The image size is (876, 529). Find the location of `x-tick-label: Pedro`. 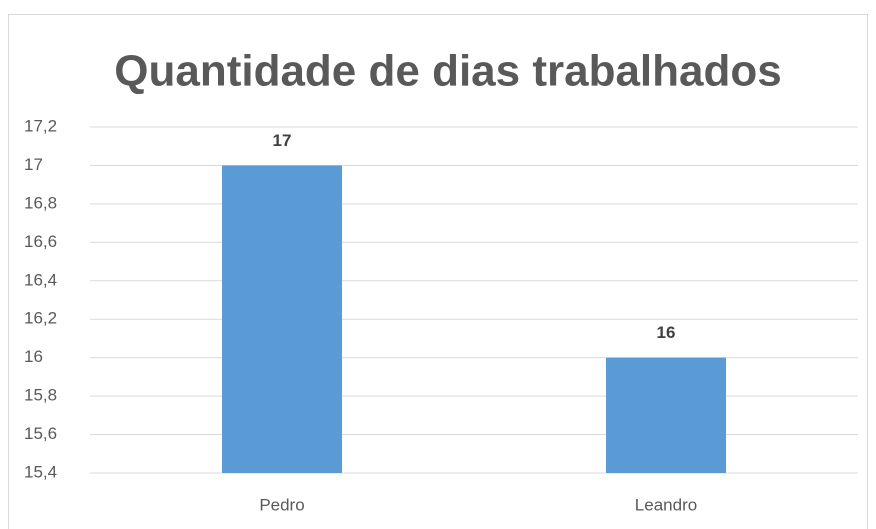

x-tick-label: Pedro is located at coordinates (281, 504).